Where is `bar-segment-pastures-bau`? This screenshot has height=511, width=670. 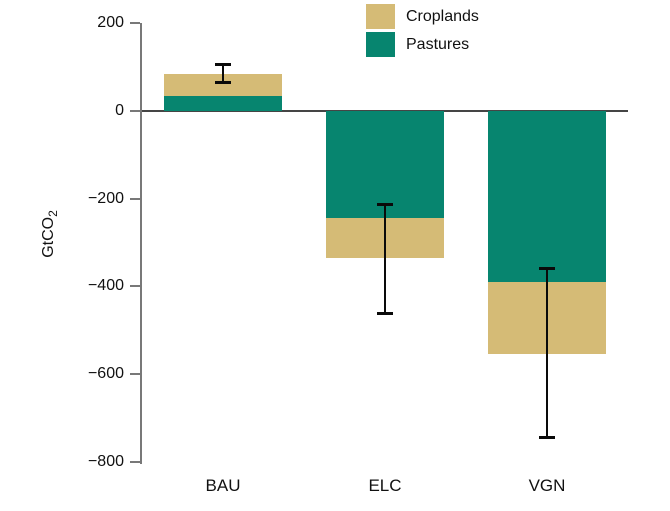 bar-segment-pastures-bau is located at coordinates (223, 103).